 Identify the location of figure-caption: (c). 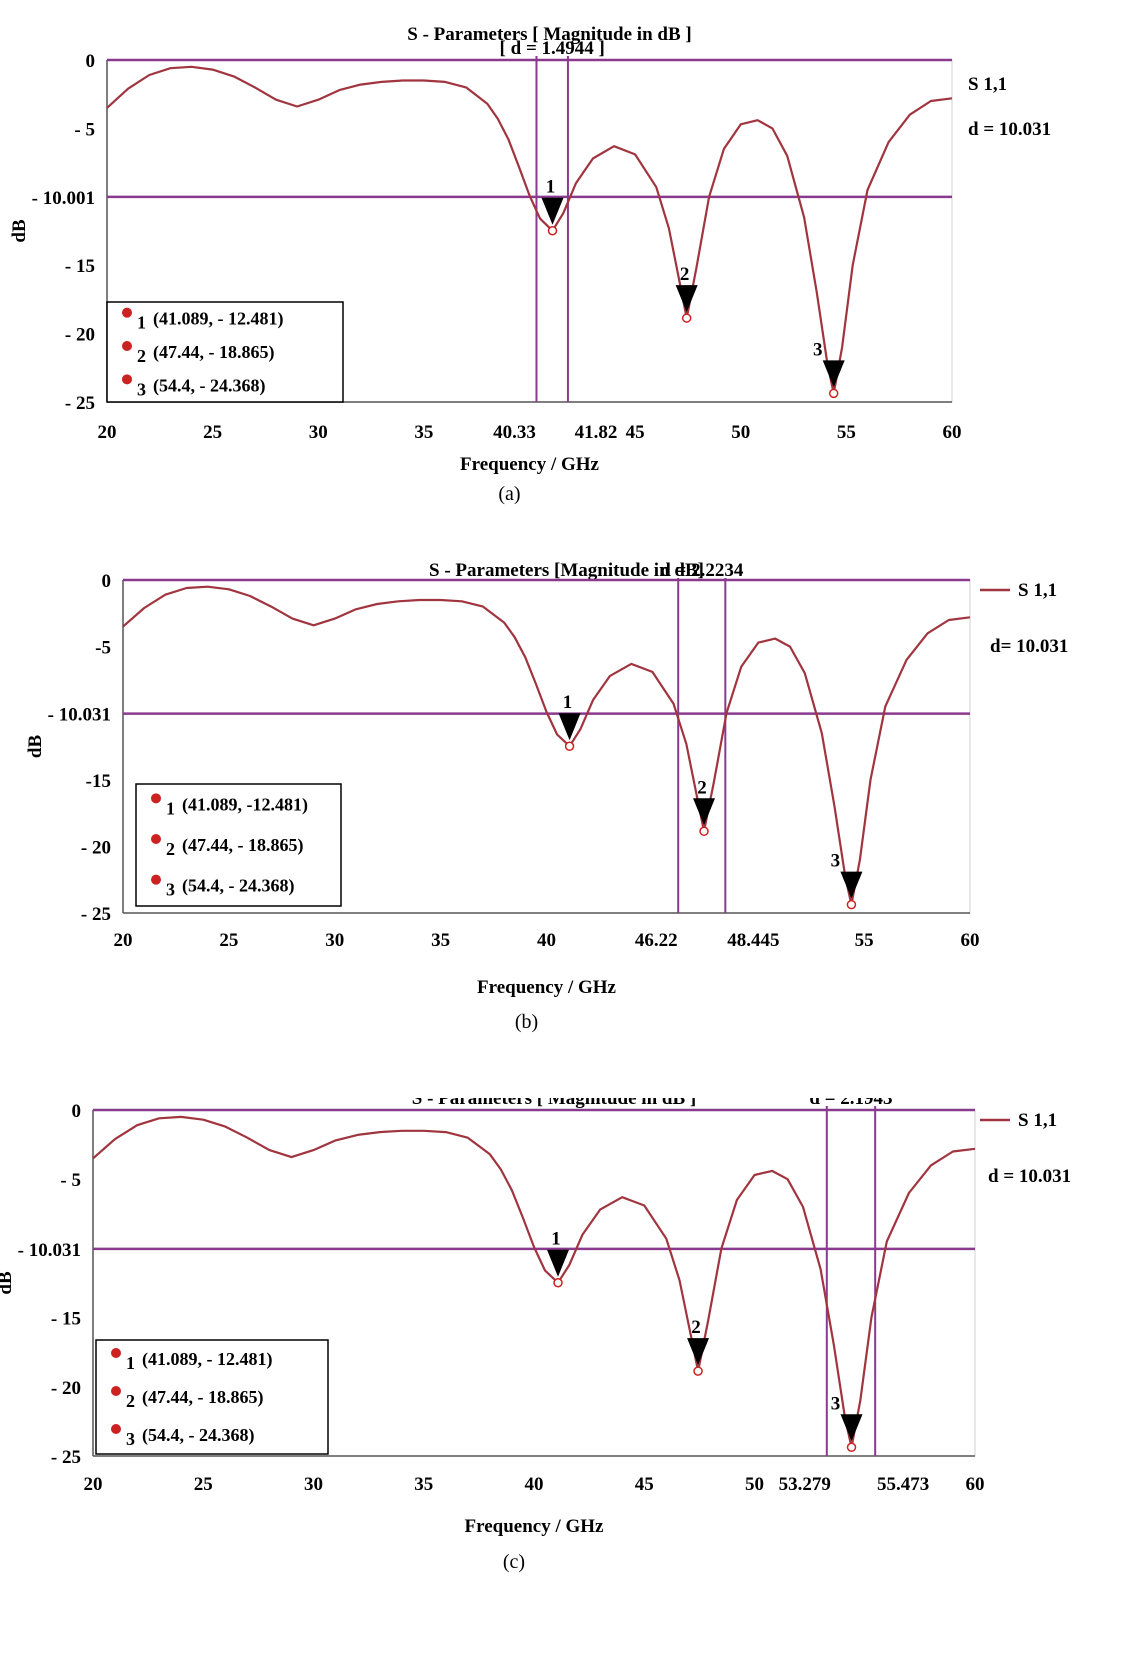
(514, 1562).